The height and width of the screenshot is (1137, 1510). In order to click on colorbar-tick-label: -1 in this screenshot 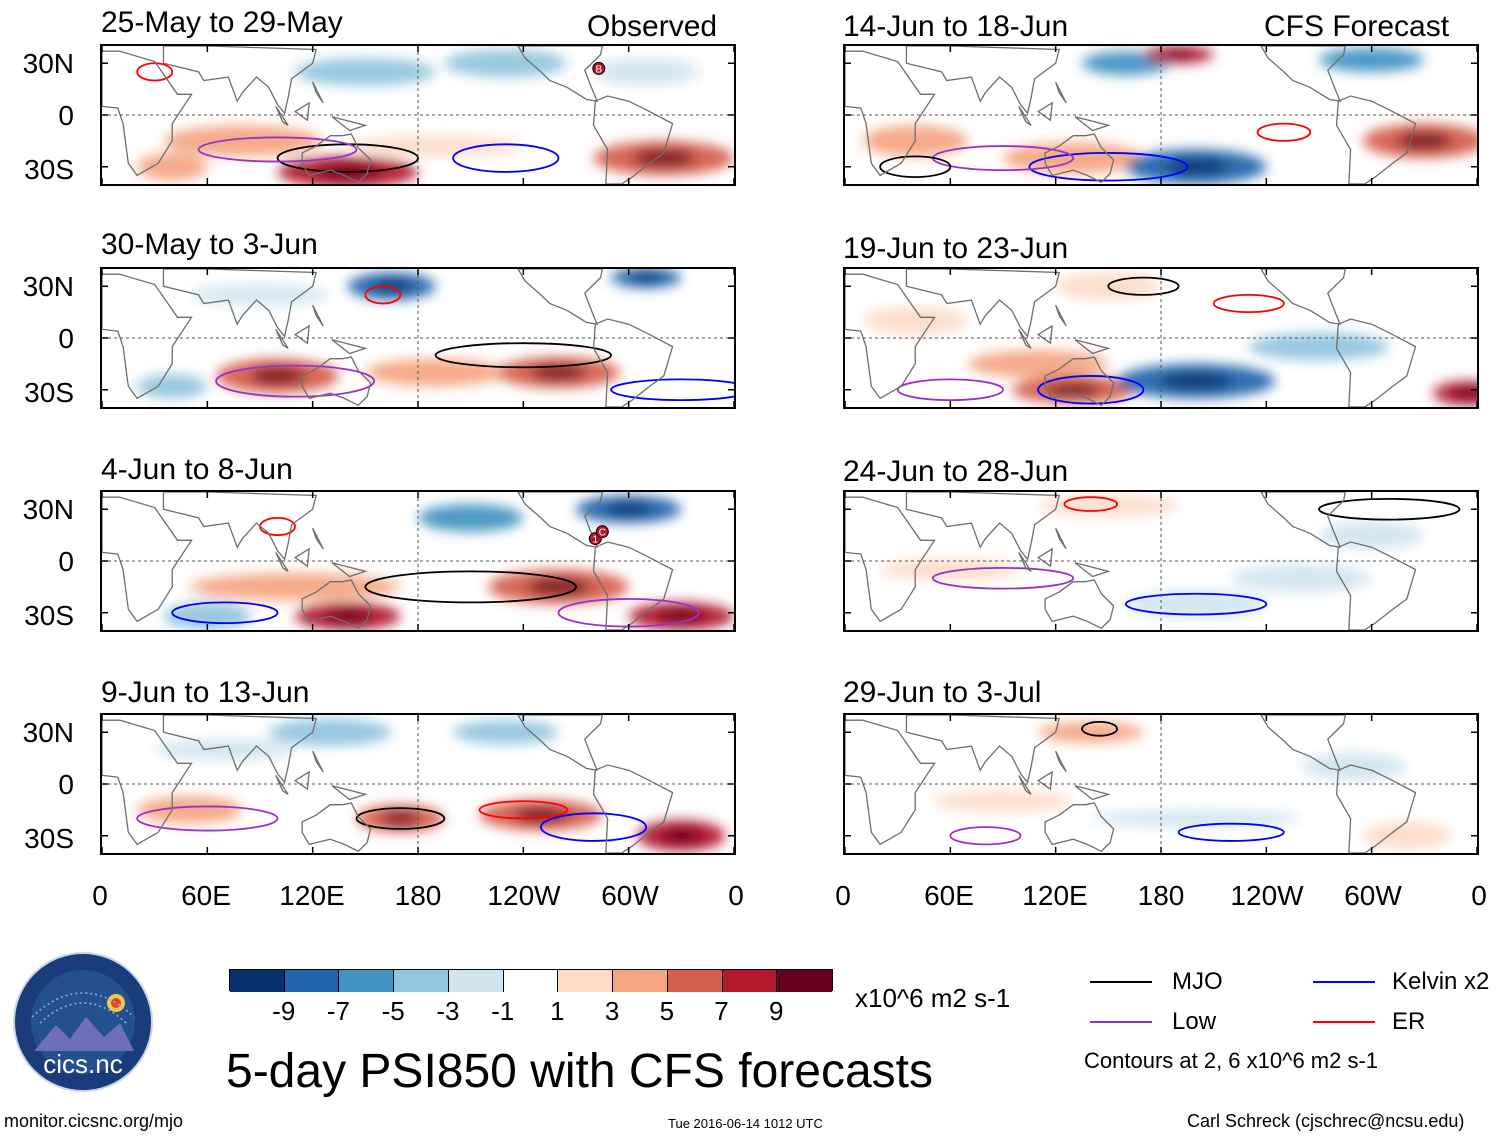, I will do `click(503, 1011)`.